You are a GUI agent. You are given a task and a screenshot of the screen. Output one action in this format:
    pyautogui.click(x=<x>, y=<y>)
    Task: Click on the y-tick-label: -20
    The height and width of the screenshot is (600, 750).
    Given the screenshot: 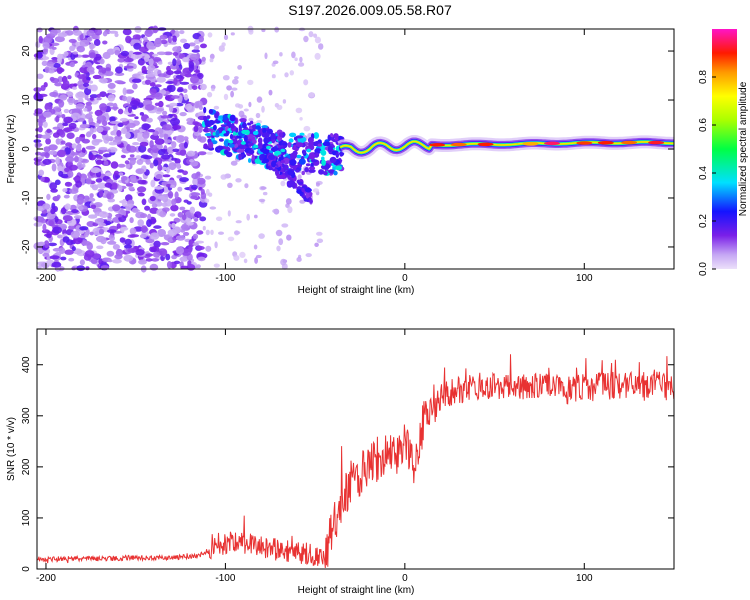 What is the action you would take?
    pyautogui.click(x=26, y=246)
    